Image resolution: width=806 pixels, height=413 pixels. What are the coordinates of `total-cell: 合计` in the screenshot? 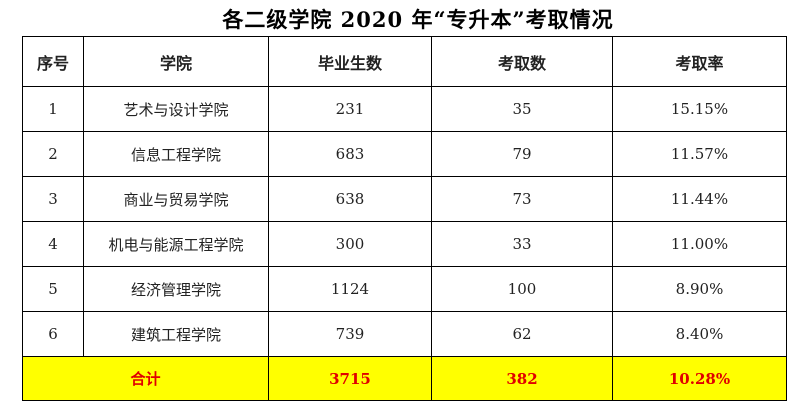 It's located at (145, 378).